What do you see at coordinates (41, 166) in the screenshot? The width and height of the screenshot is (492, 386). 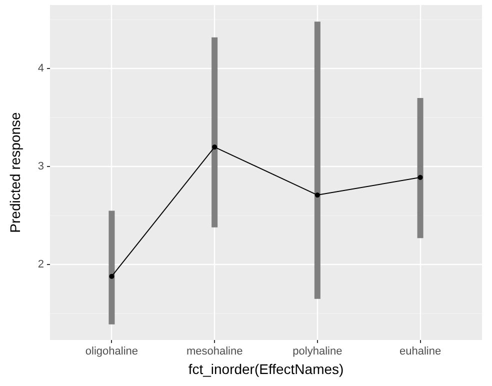 I see `y-tick-label: 3` at bounding box center [41, 166].